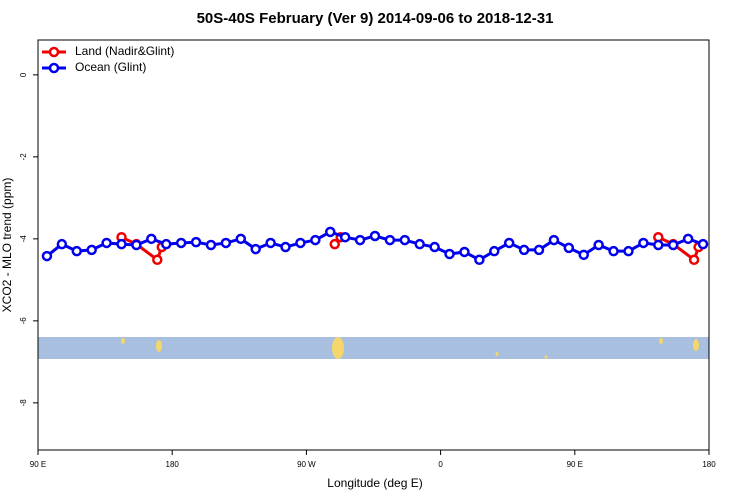  What do you see at coordinates (440, 464) in the screenshot?
I see `x-tick-label: 0` at bounding box center [440, 464].